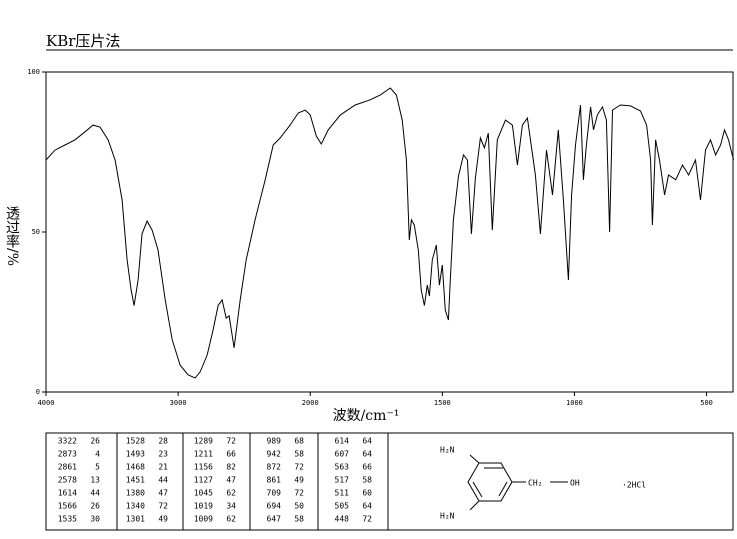 The width and height of the screenshot is (737, 539). What do you see at coordinates (97, 454) in the screenshot?
I see `peak-transmittance: 4` at bounding box center [97, 454].